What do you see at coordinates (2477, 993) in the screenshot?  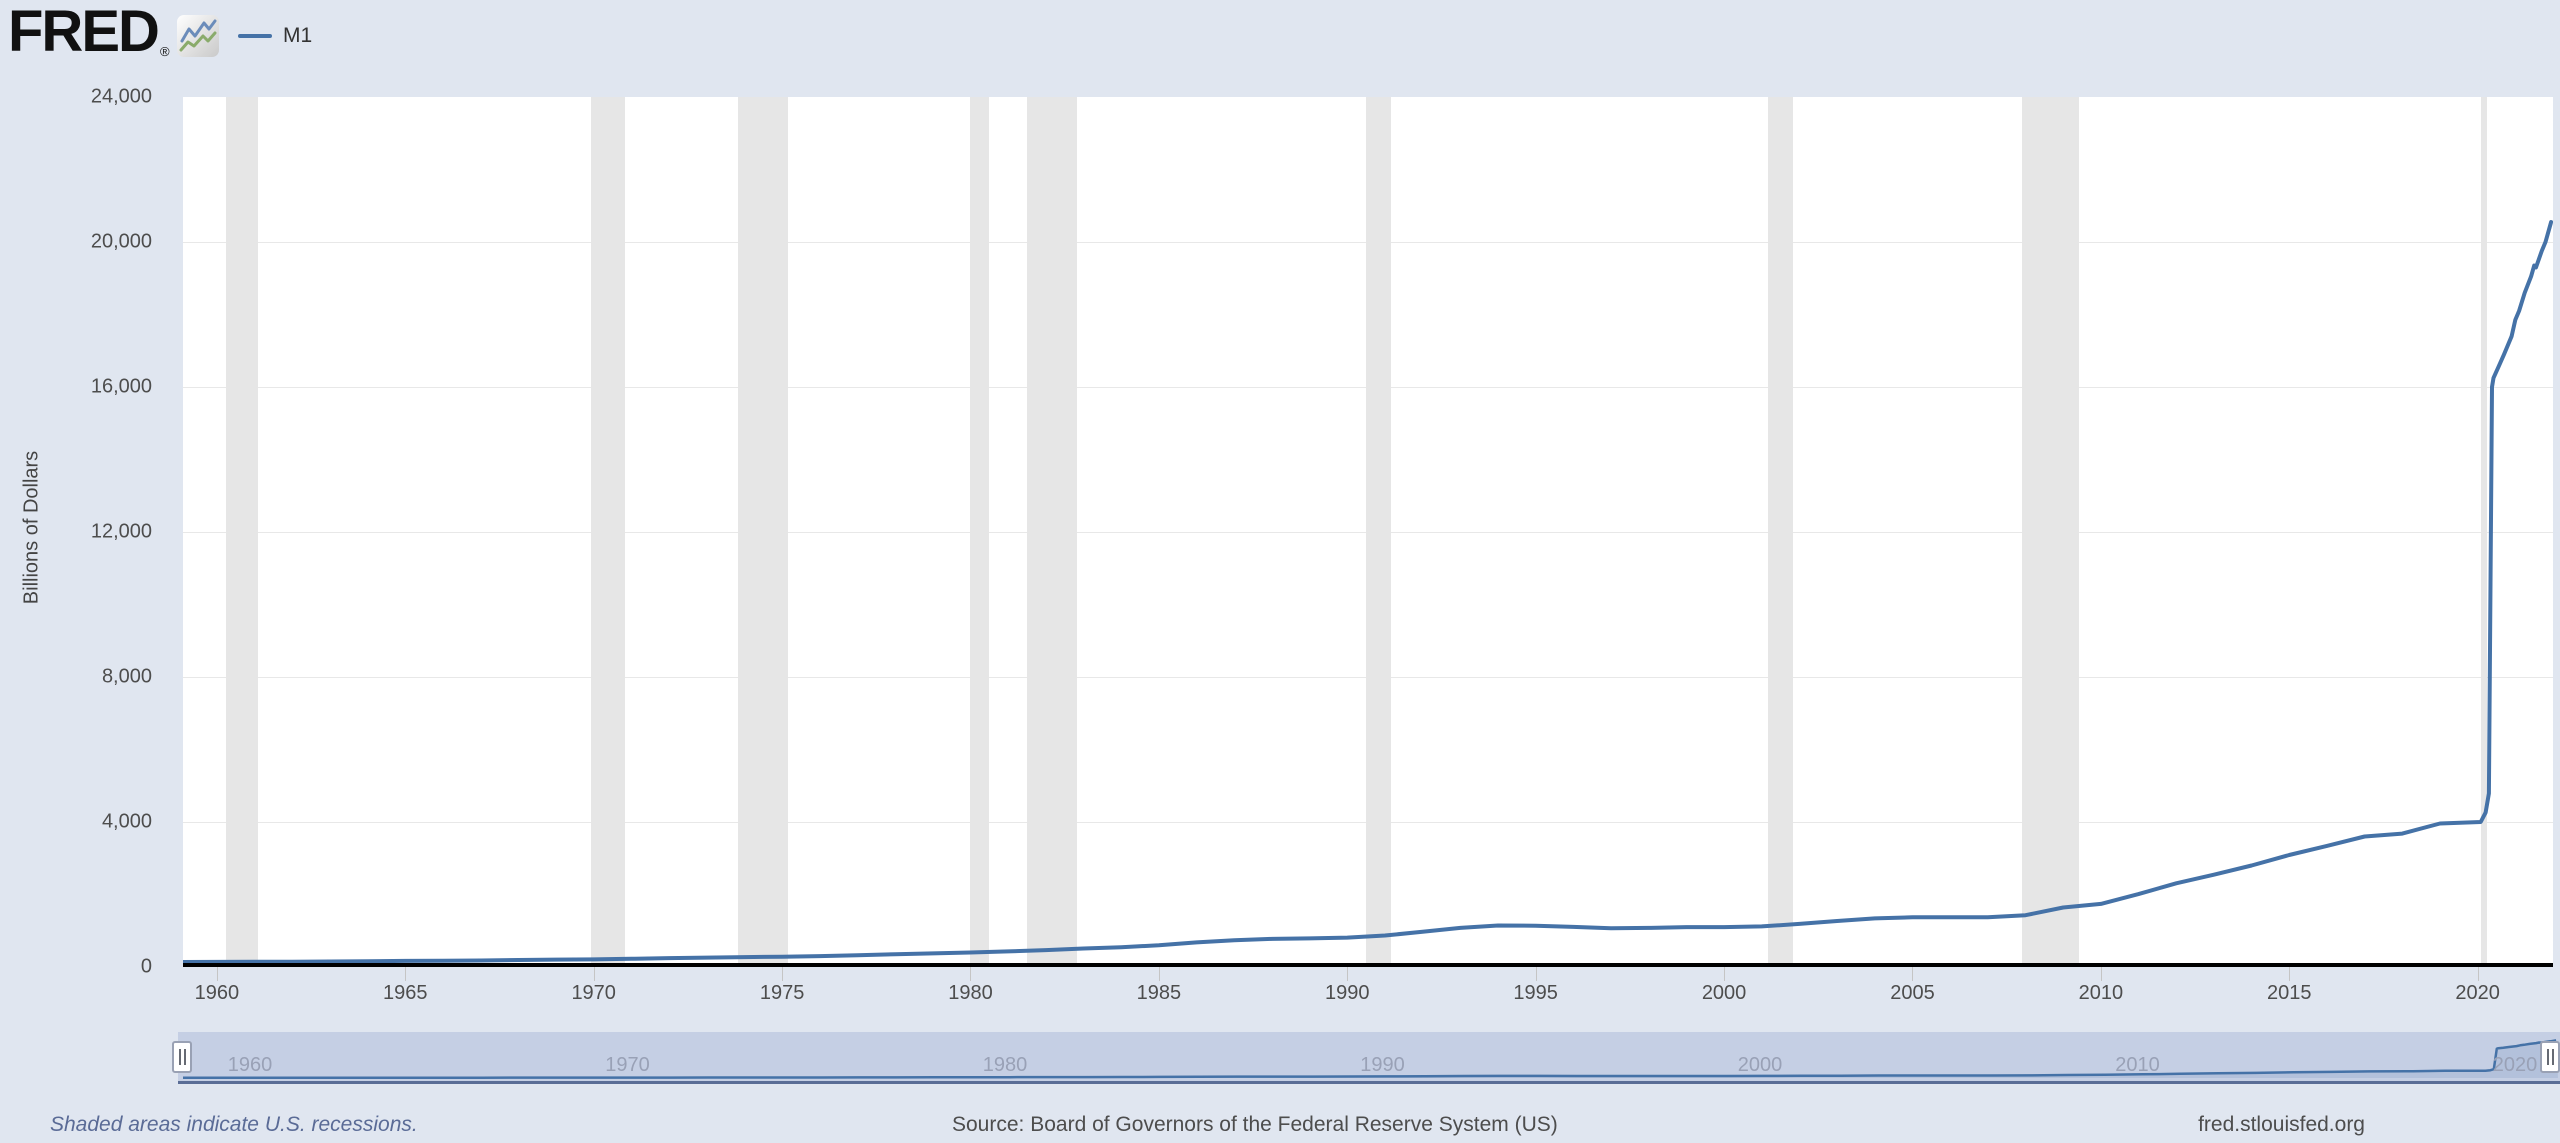 I see `x-tick-label: 2020` at bounding box center [2477, 993].